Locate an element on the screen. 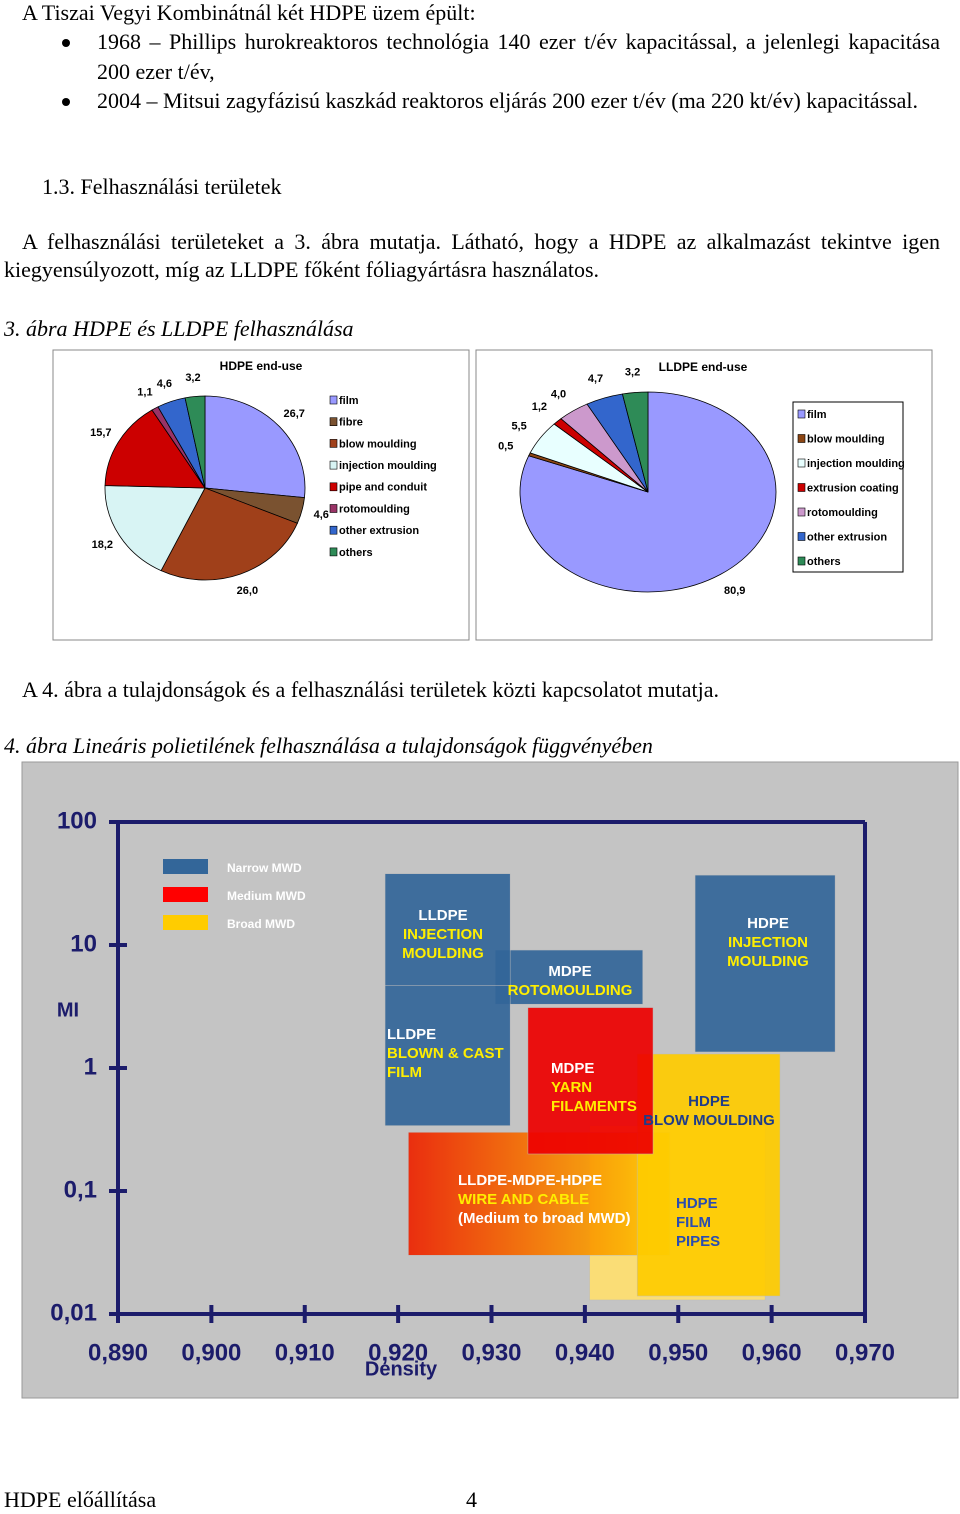 This screenshot has width=960, height=1514. legend-frame is located at coordinates (848, 487).